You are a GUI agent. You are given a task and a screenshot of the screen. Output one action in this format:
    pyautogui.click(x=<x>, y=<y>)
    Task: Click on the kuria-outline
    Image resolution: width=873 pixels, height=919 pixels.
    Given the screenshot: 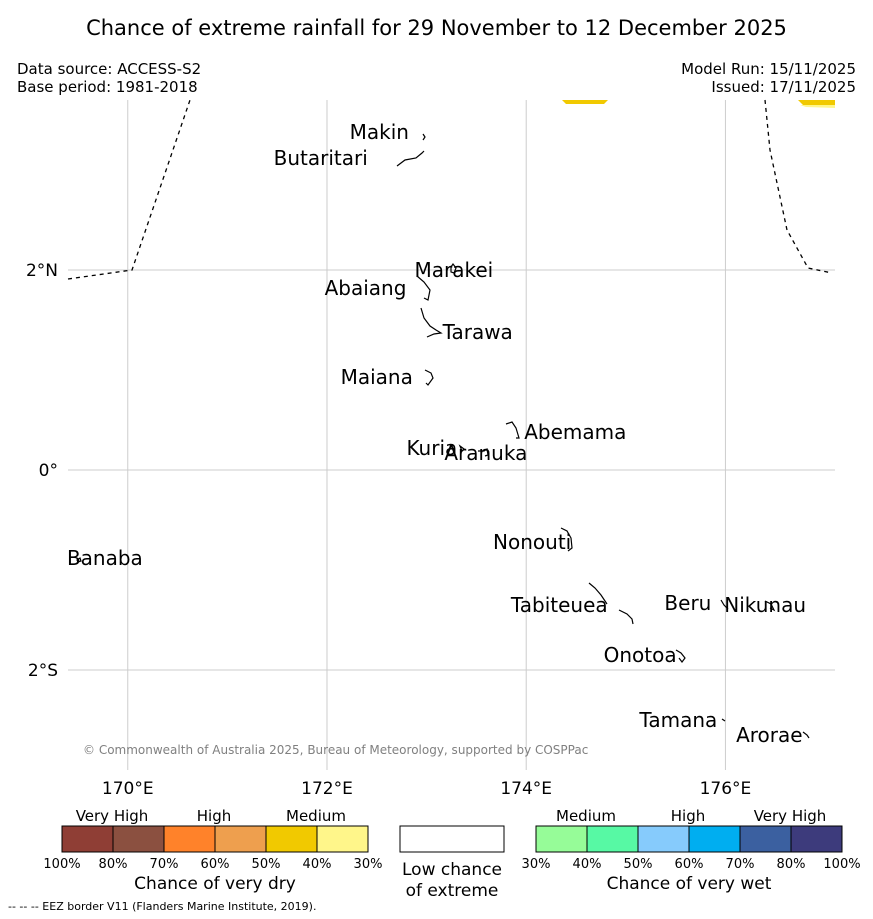 What is the action you would take?
    pyautogui.click(x=461, y=448)
    